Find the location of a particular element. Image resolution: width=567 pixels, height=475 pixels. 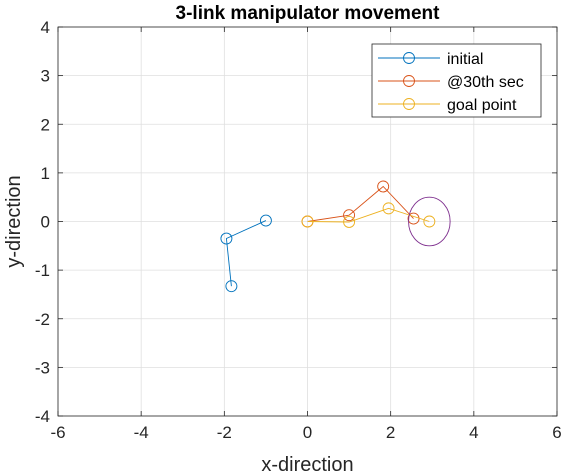

legend-entry-goal-point: goal point is located at coordinates (447, 105).